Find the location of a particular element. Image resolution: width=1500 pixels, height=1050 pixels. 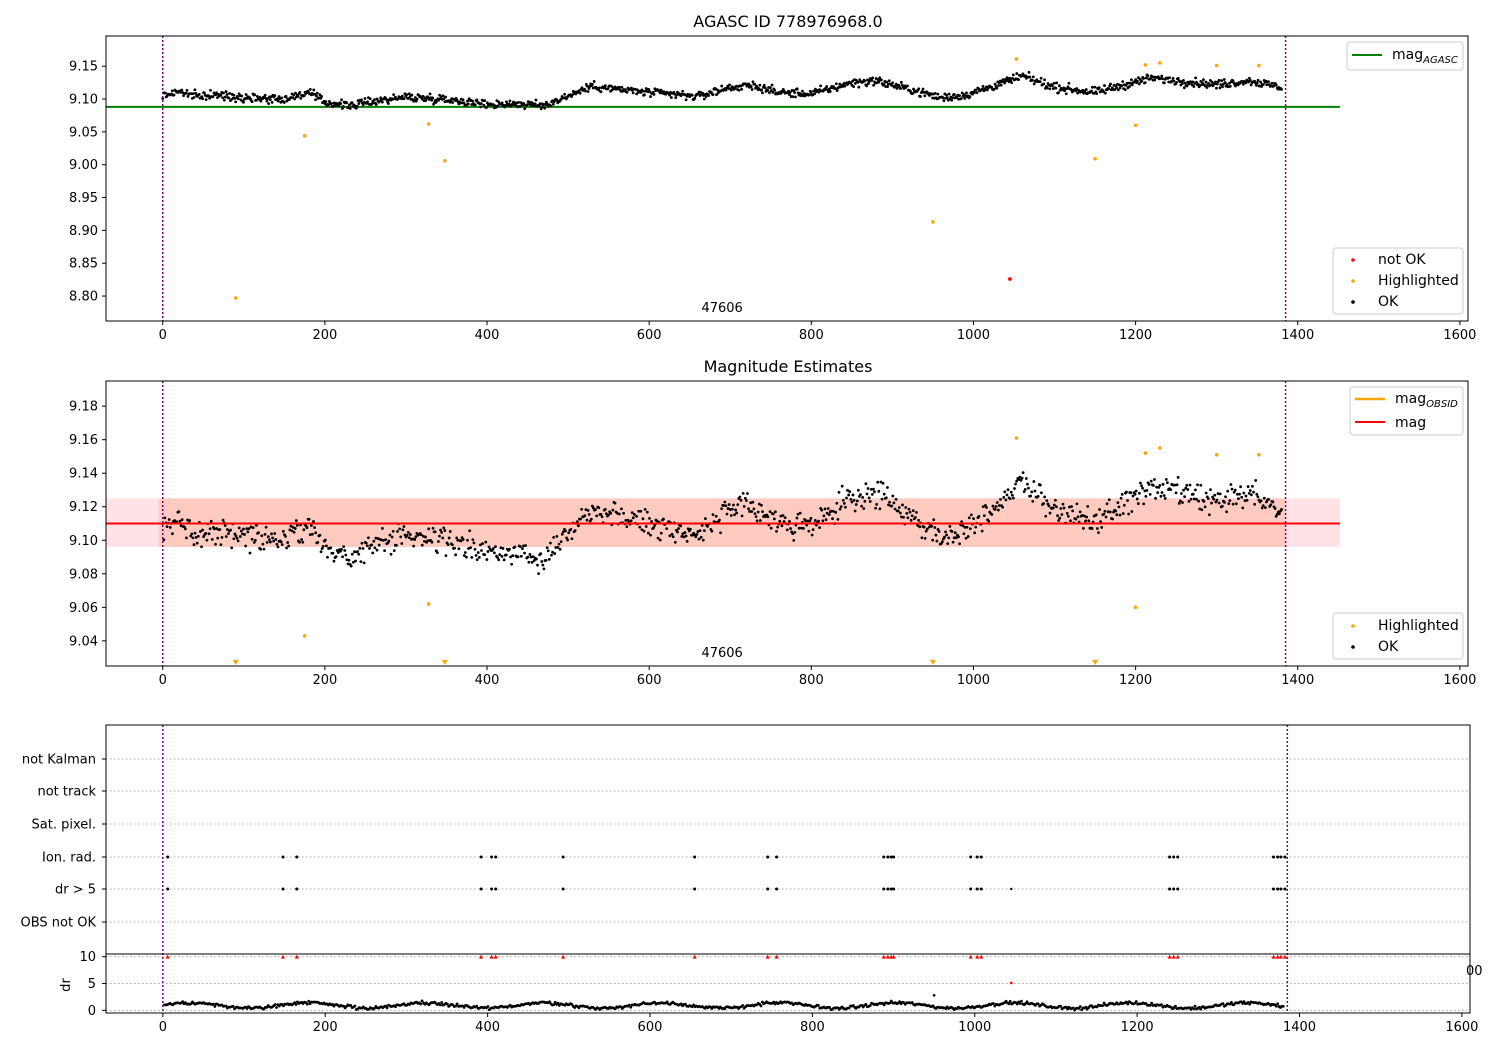

panel-2-title: Magnitude Estimates is located at coordinates (788, 366).